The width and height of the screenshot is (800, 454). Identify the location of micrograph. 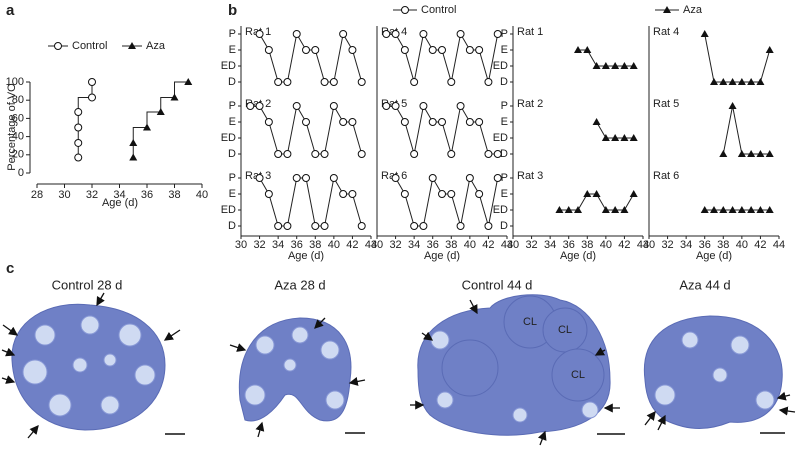
(297, 377).